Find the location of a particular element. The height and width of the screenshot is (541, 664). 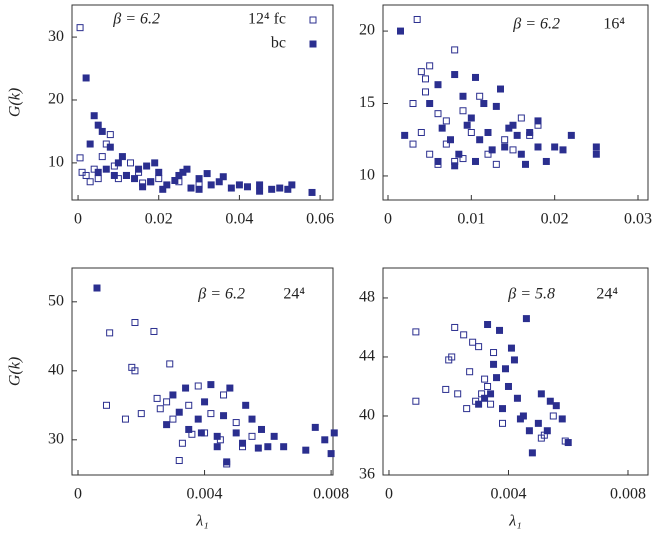

y-tick-label: 44 is located at coordinates (367, 356).